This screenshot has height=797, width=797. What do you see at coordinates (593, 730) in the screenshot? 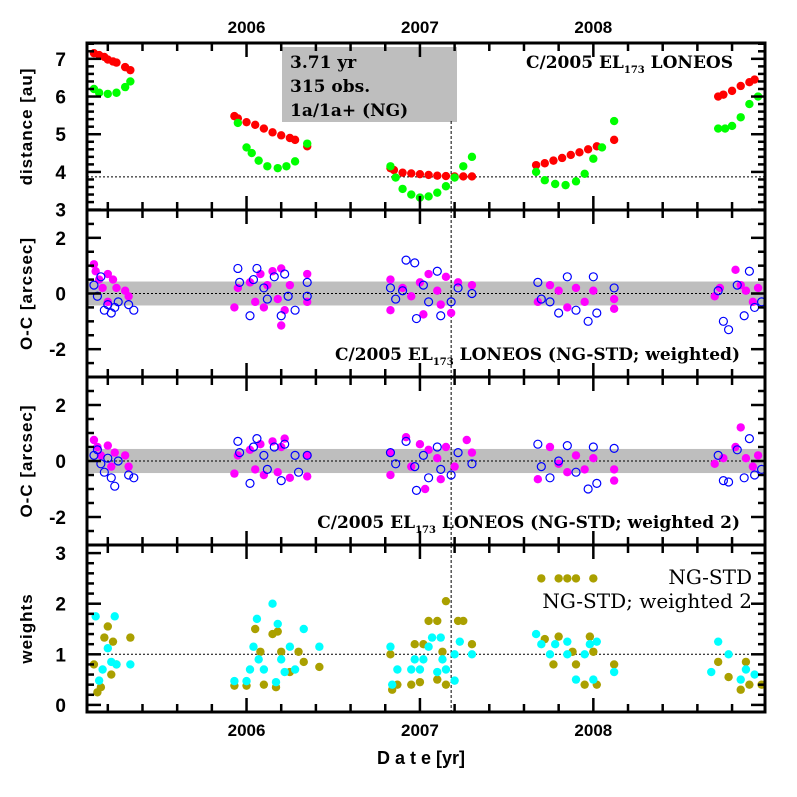
I see `x-tick-label: 2008` at bounding box center [593, 730].